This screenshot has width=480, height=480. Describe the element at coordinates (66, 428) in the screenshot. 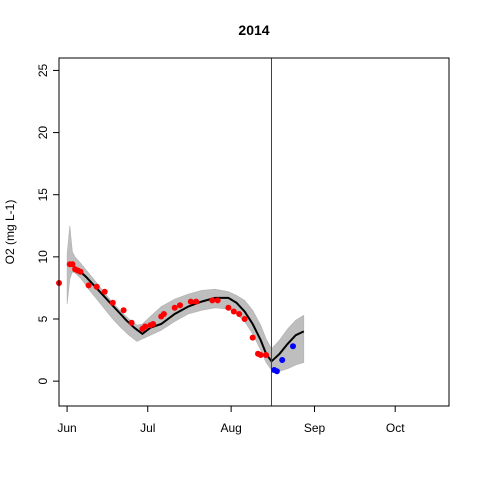

I see `x-tick-label: Jun` at that location.